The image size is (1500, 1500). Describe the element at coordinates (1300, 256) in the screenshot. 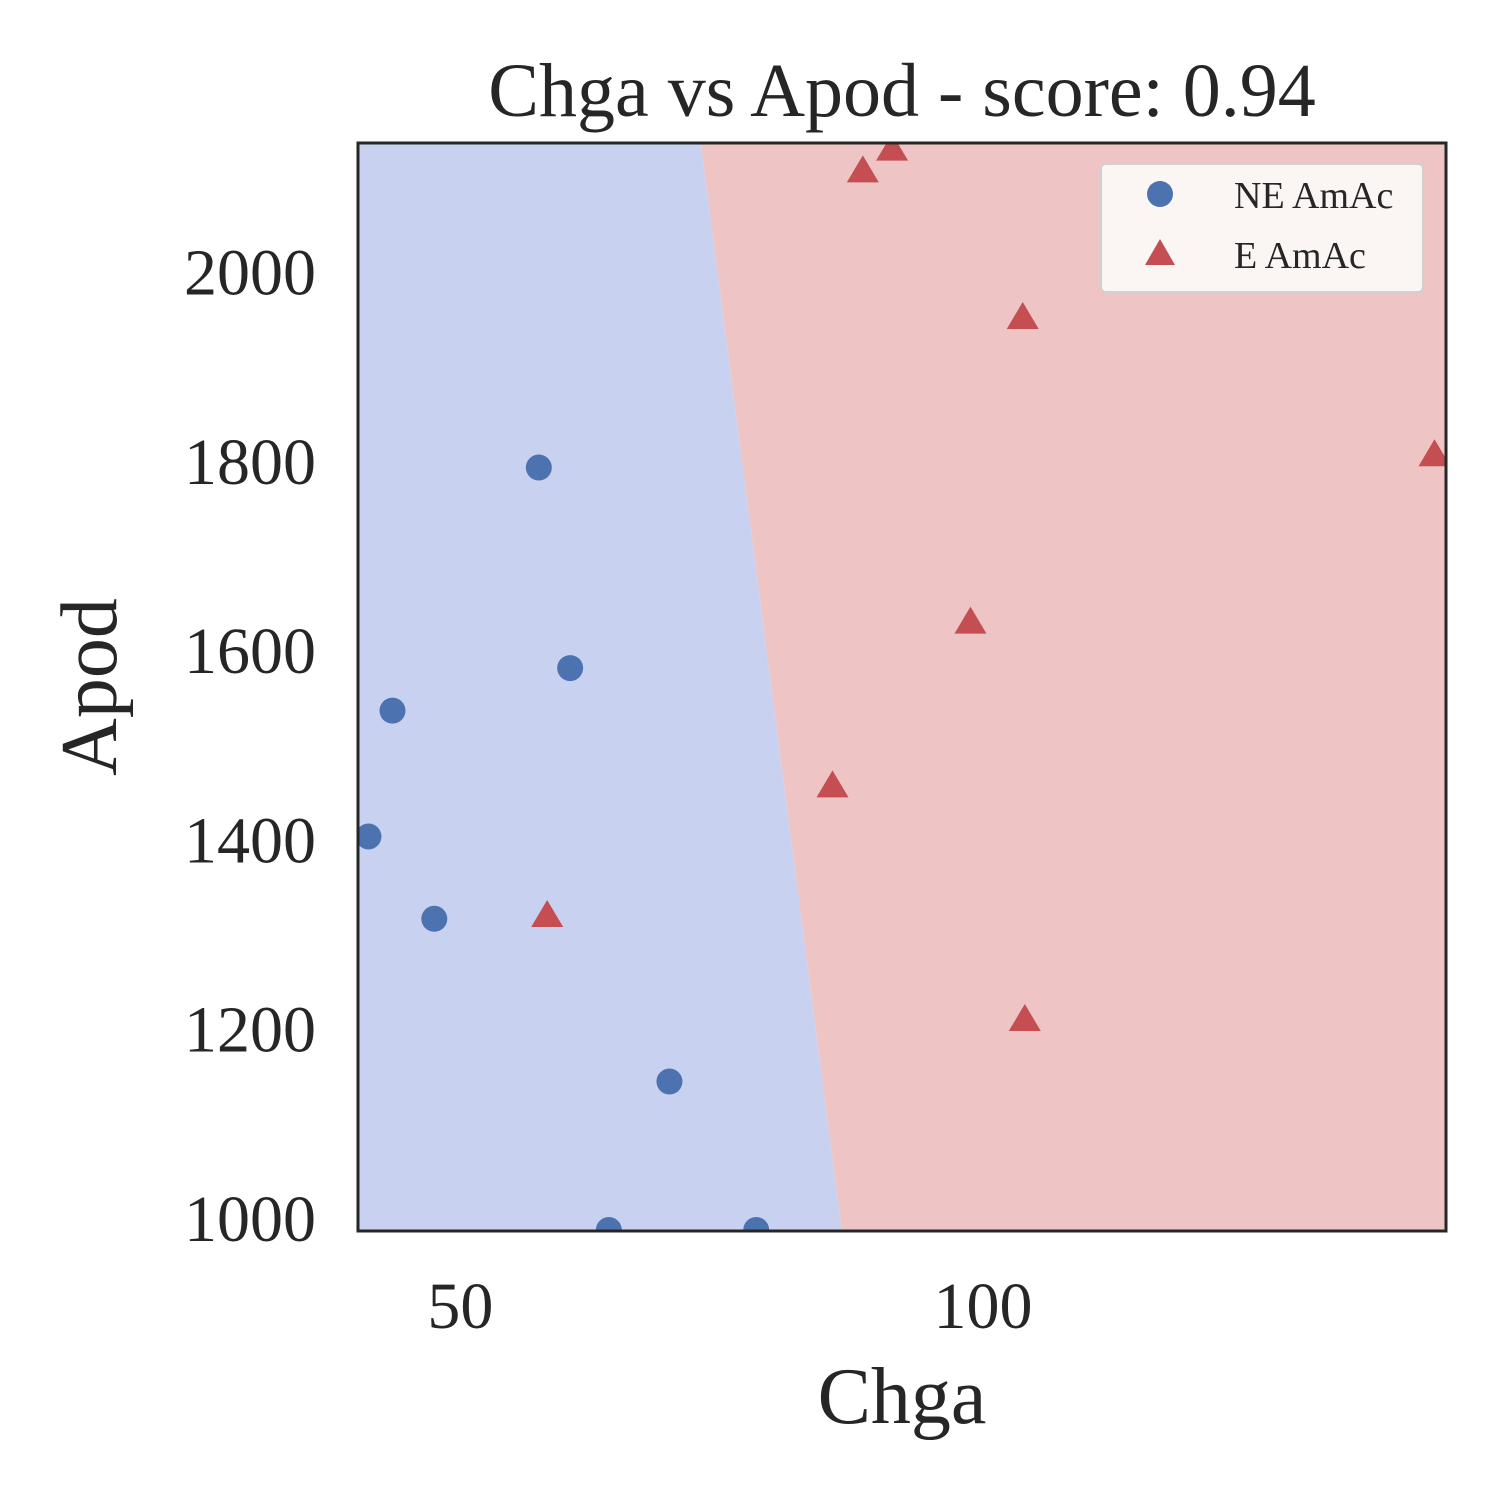

I see `legend-label-e-amac: E AmAc` at that location.